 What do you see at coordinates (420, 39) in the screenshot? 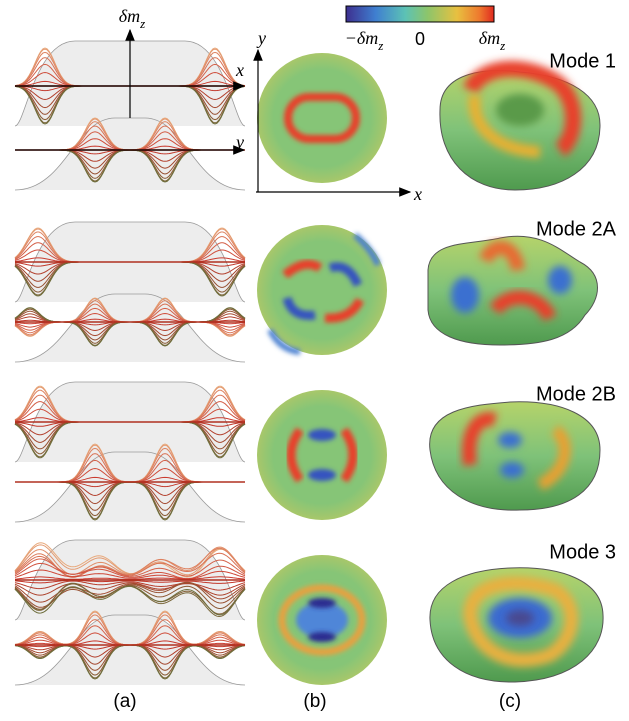
I see `colorbar-label: 0` at bounding box center [420, 39].